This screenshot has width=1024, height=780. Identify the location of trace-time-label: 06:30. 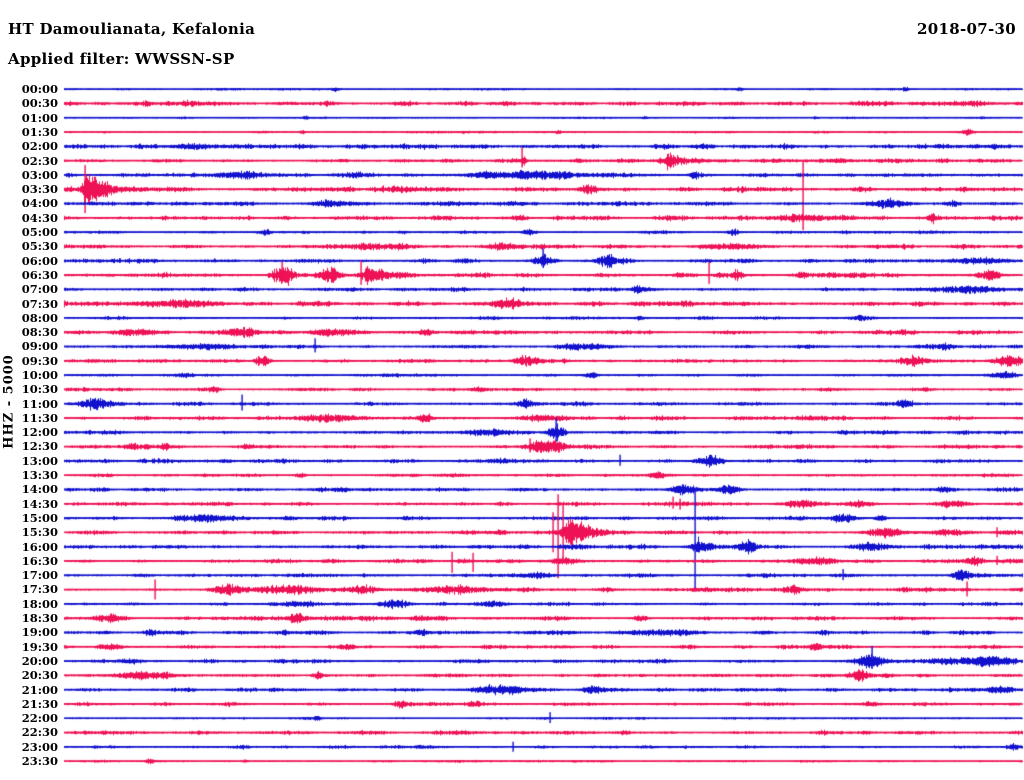
(39, 274).